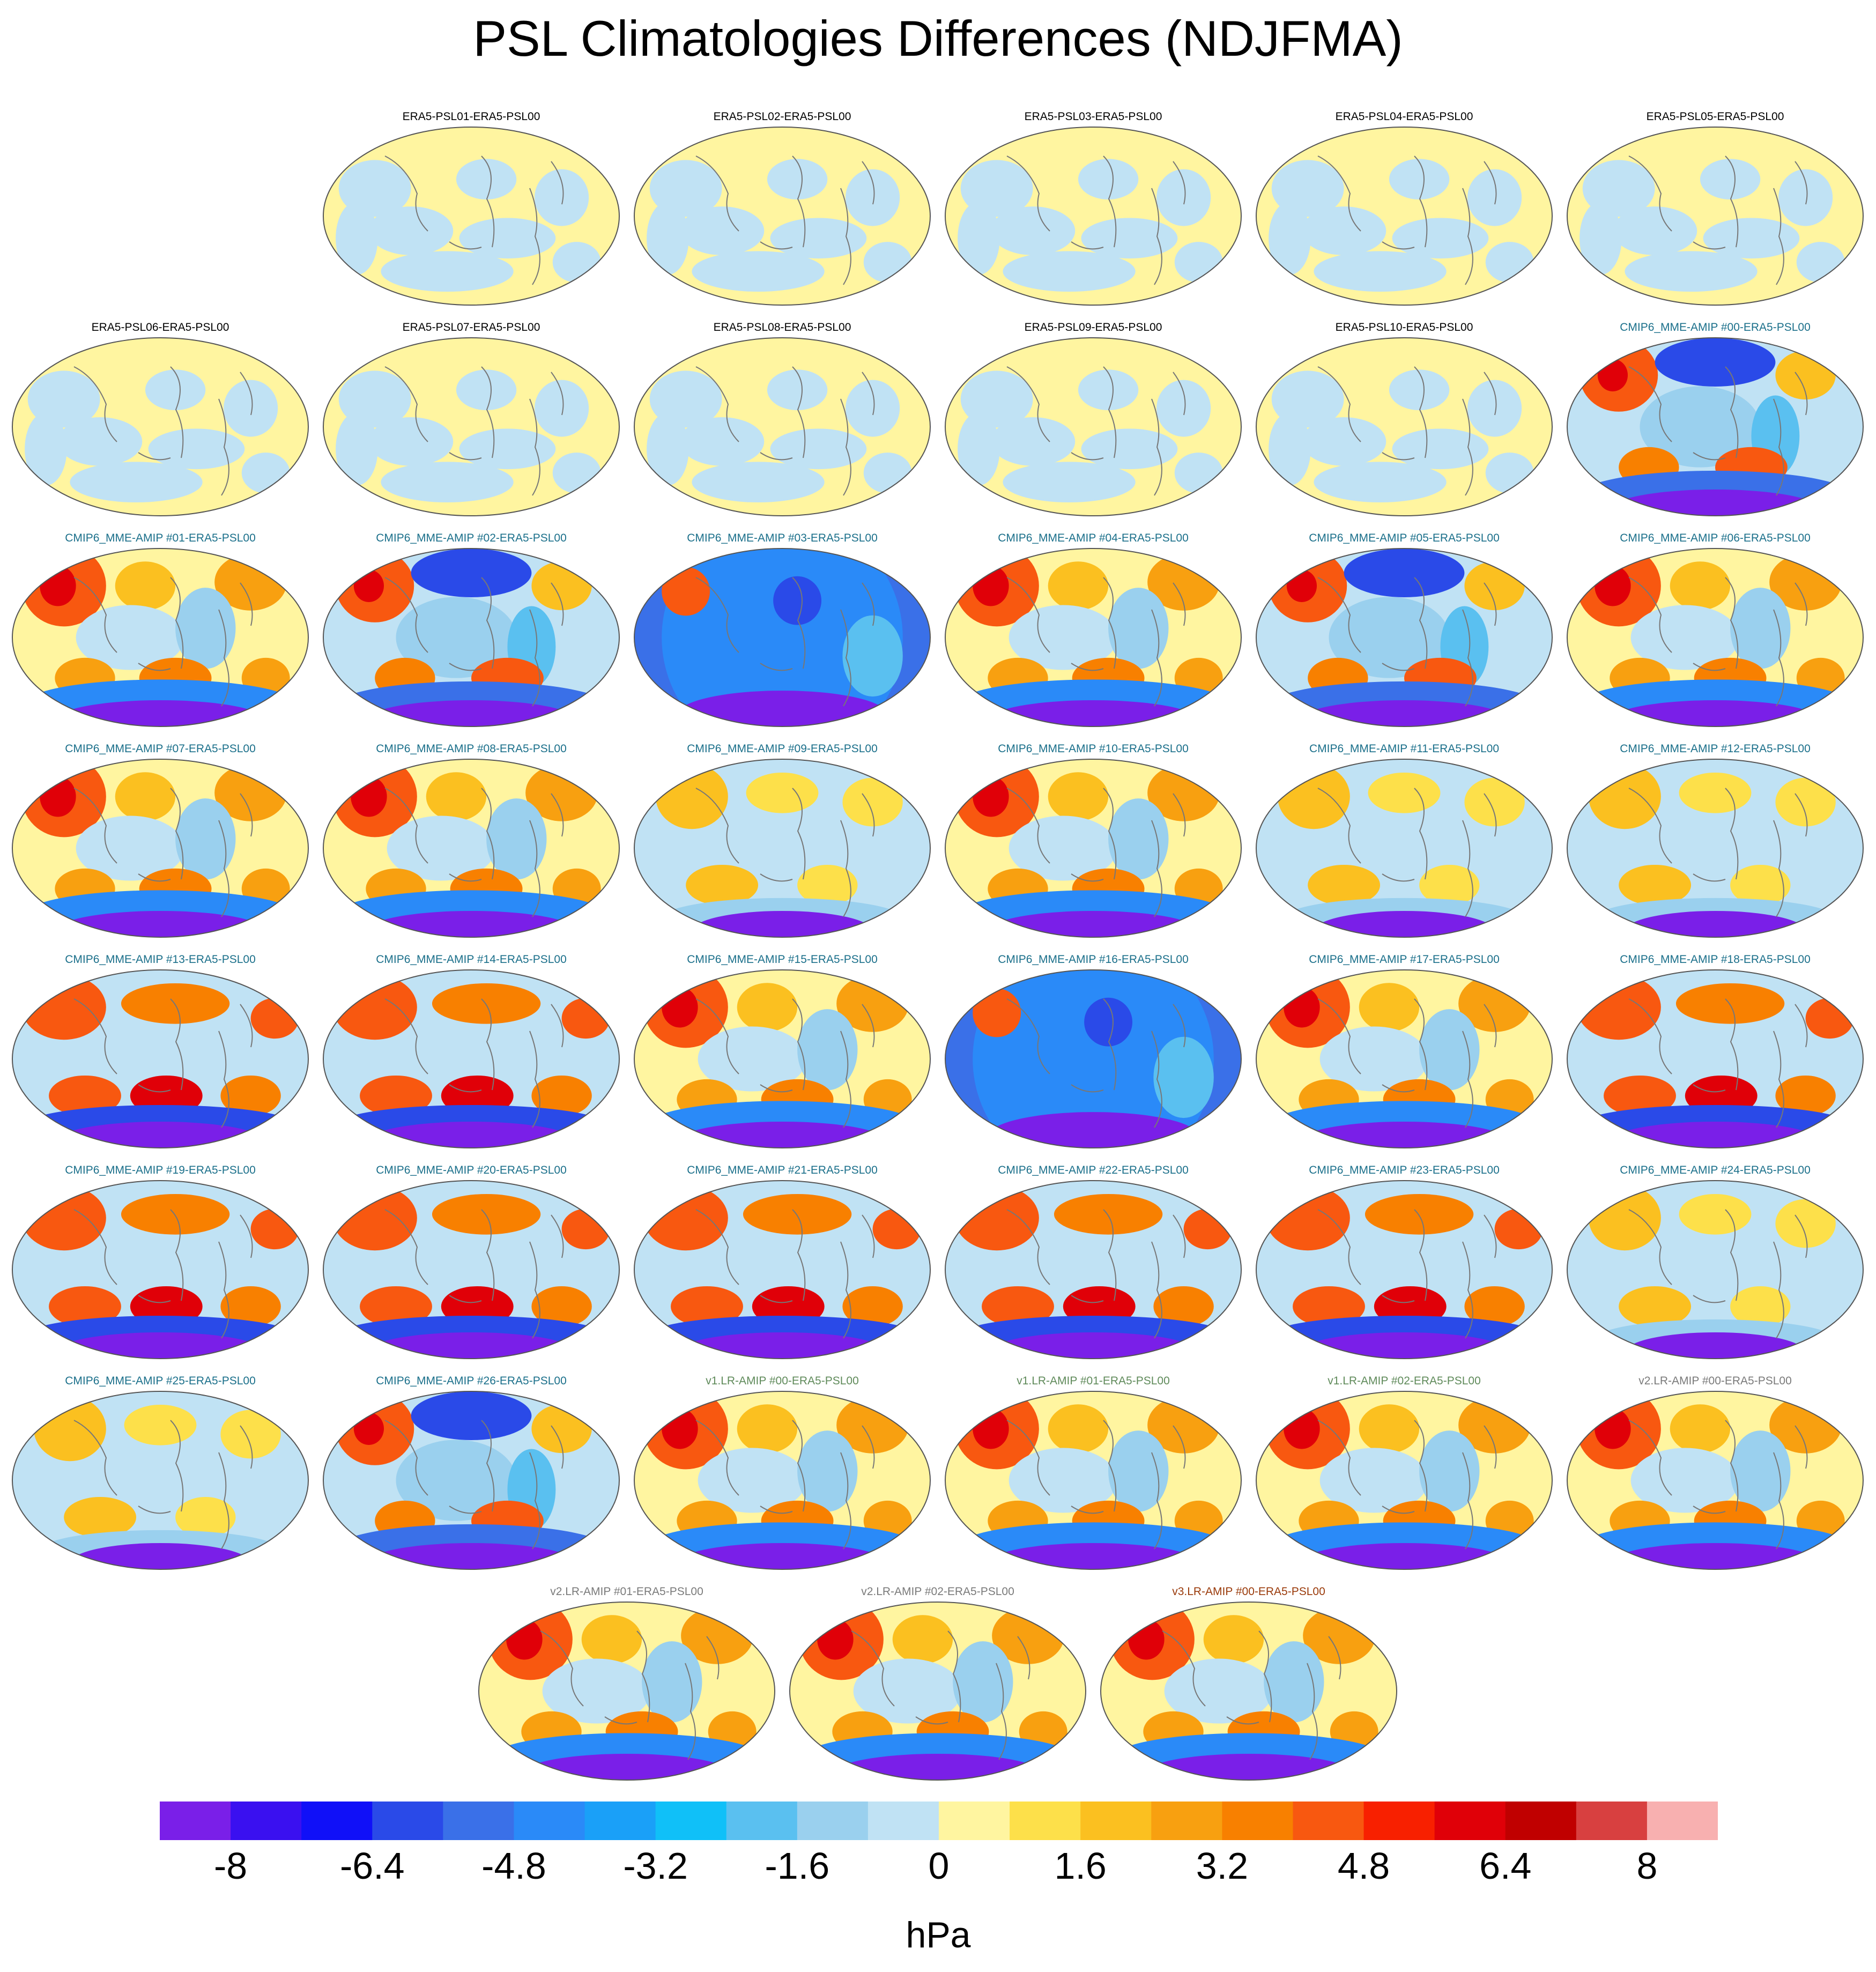 The image size is (1876, 1972). What do you see at coordinates (161, 959) in the screenshot?
I see `panel-title: CMIP6_MME-AMIP #13-ERA5-PSL00` at bounding box center [161, 959].